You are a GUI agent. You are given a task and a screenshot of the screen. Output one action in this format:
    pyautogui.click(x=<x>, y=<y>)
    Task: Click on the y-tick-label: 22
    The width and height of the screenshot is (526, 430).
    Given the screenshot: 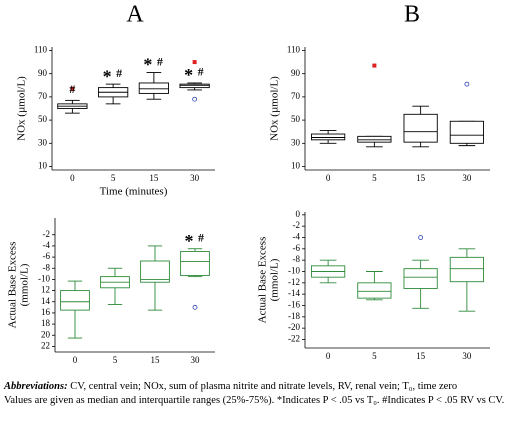 What is the action you would take?
    pyautogui.click(x=45, y=345)
    